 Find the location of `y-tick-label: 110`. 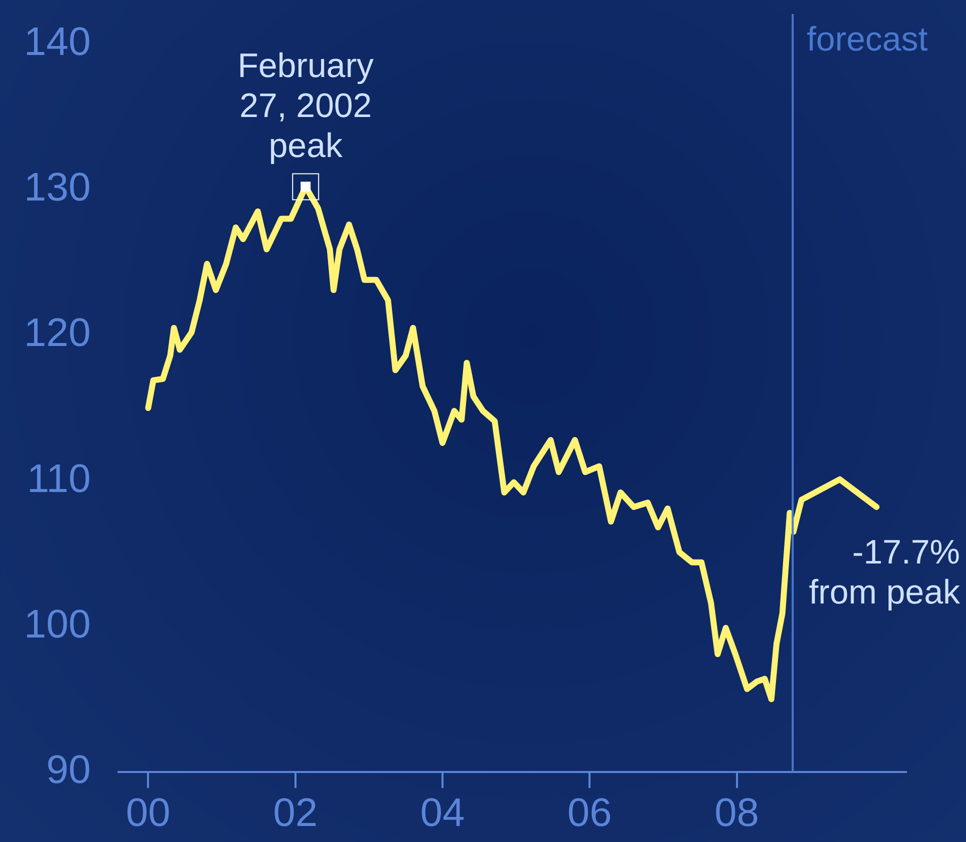

y-tick-label: 110 is located at coordinates (58, 478).